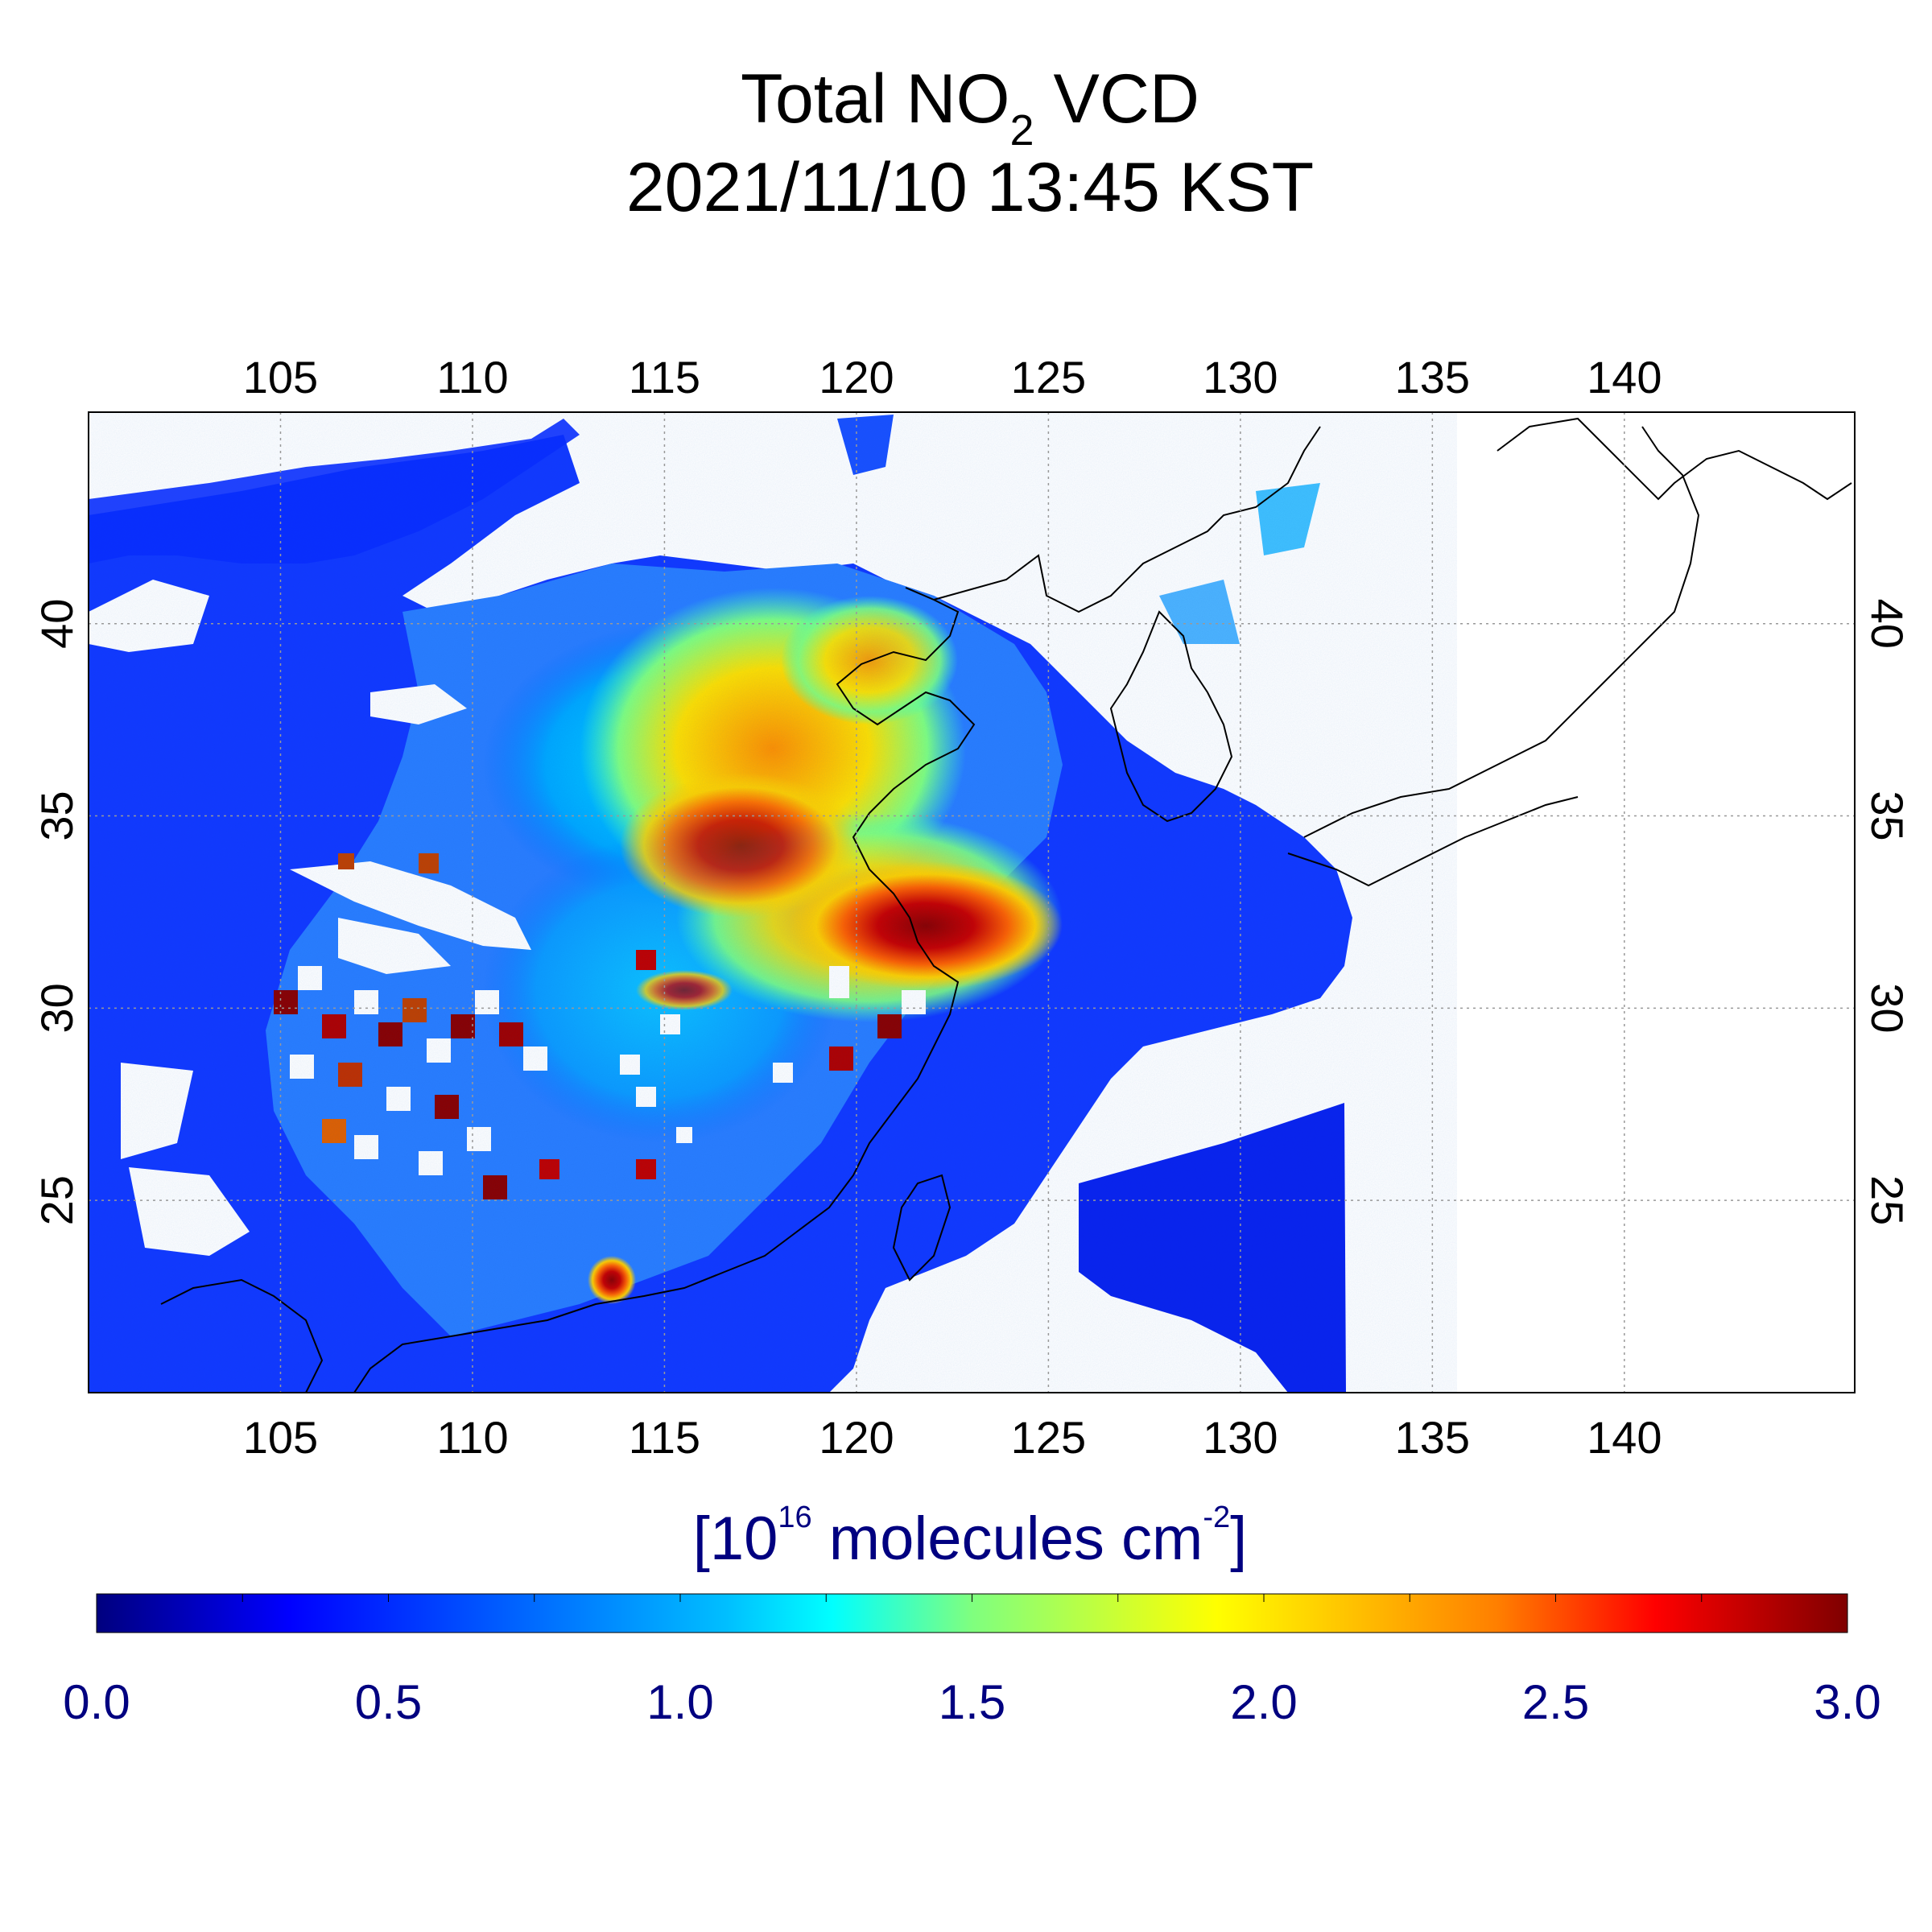 The width and height of the screenshot is (1932, 1932). Describe the element at coordinates (970, 107) in the screenshot. I see `map-title-line1: Total NO2 VCD` at that location.